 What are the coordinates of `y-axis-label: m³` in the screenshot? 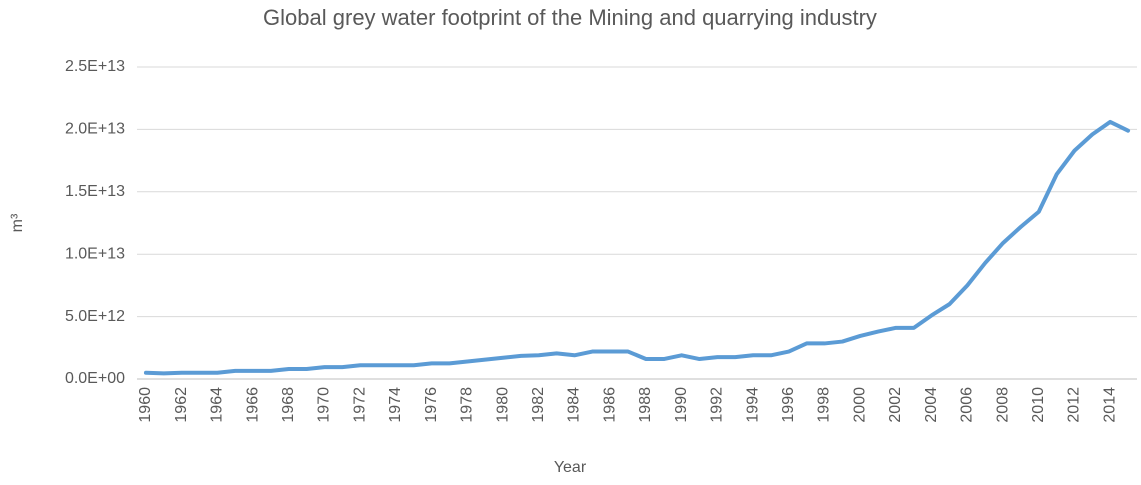 It's located at (17, 222).